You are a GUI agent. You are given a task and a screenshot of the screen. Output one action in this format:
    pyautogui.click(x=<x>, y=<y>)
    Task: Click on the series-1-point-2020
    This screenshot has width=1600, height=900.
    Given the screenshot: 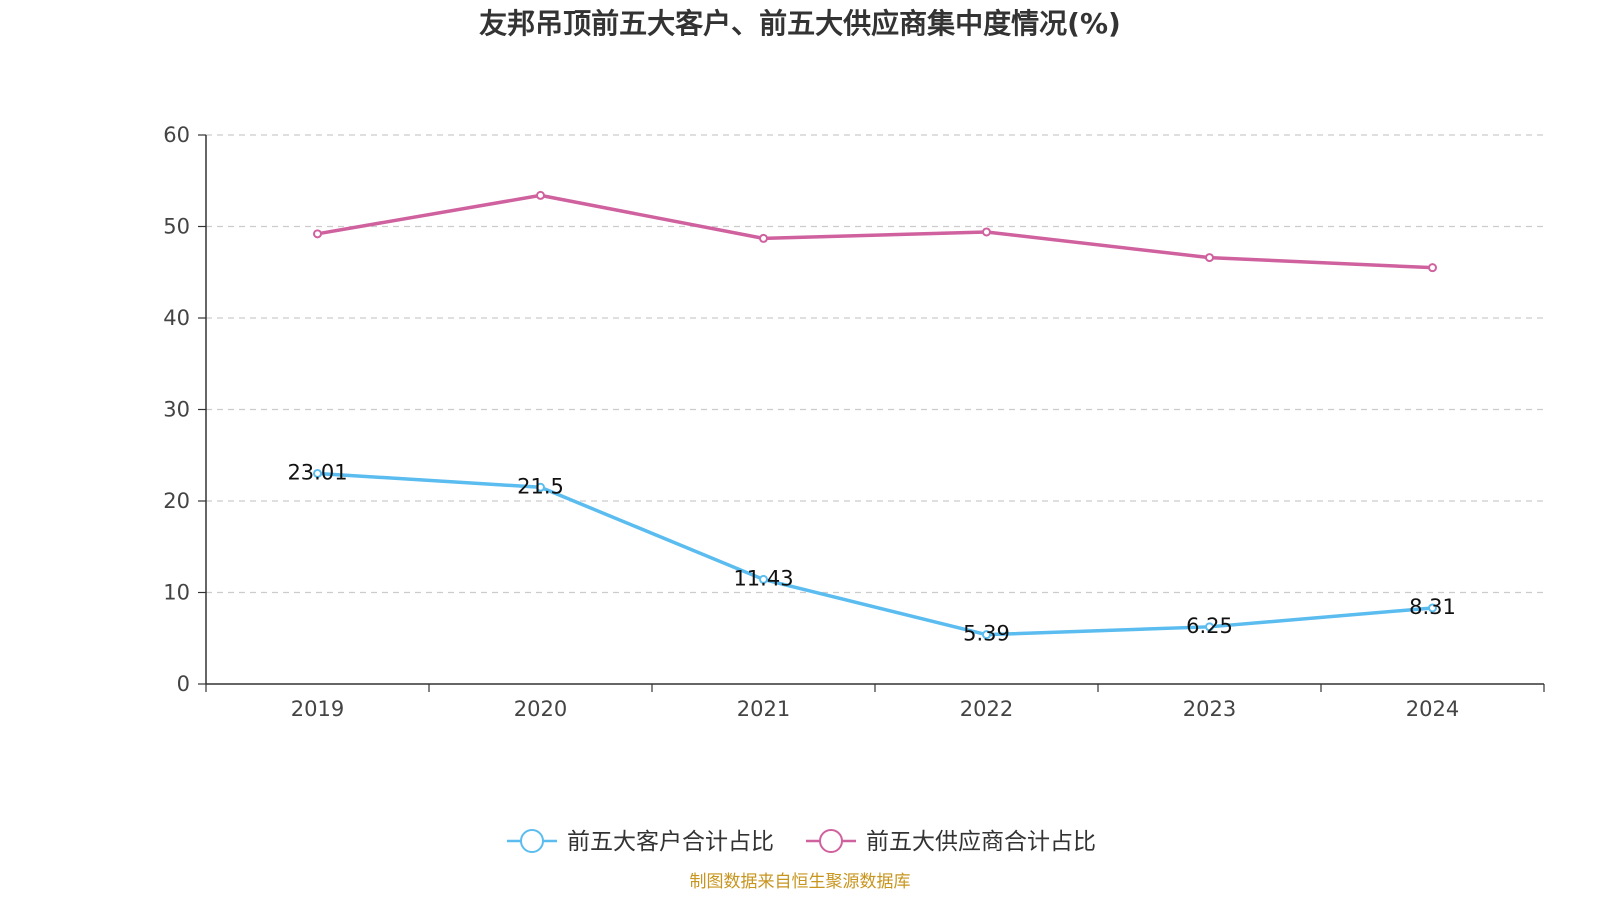 What is the action you would take?
    pyautogui.click(x=540, y=195)
    